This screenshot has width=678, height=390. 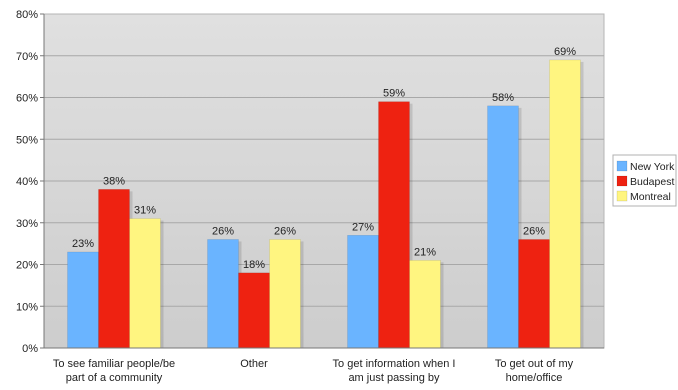 What do you see at coordinates (27, 140) in the screenshot?
I see `y-tick-label: 50%` at bounding box center [27, 140].